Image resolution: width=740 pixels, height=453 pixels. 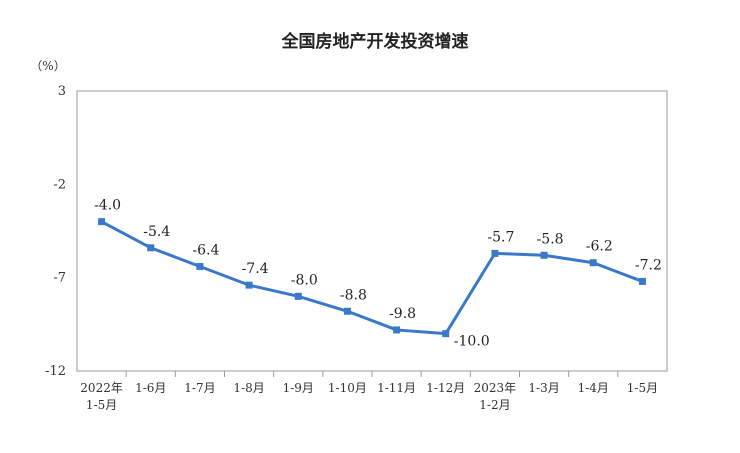 What do you see at coordinates (472, 342) in the screenshot?
I see `data-label: -10.0` at bounding box center [472, 342].